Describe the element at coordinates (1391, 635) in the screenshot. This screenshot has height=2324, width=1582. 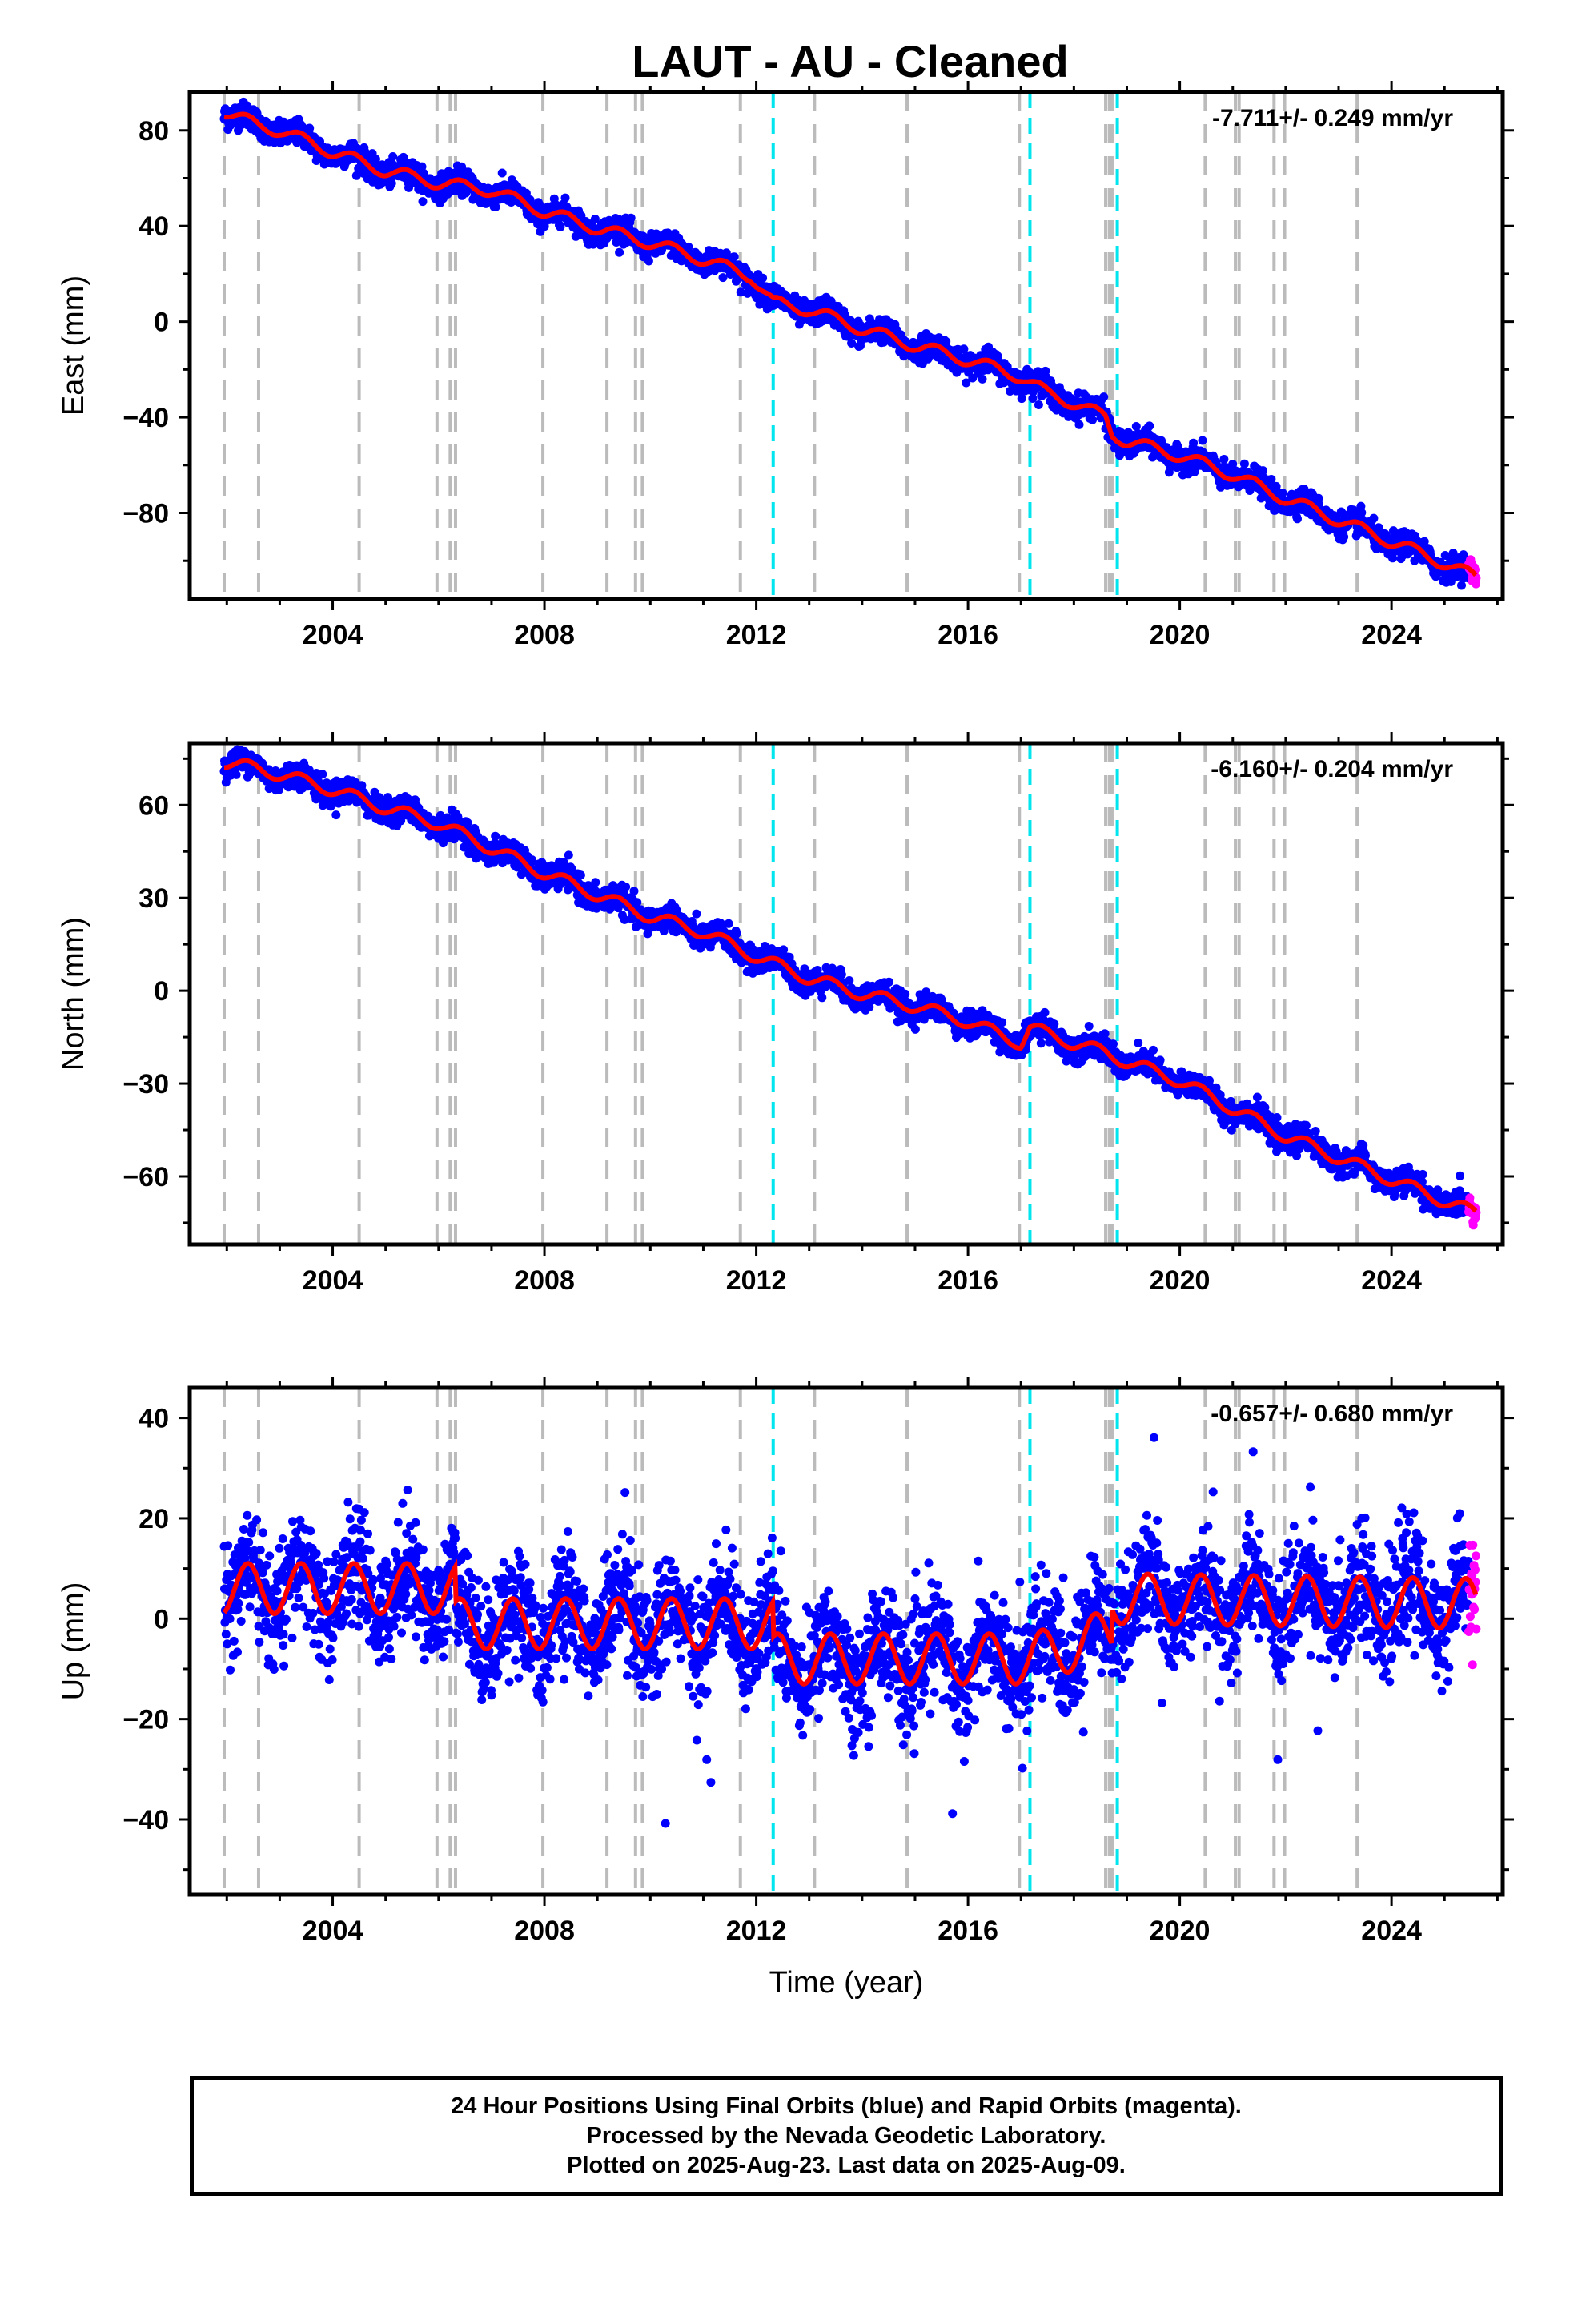
I see `x-tick-label: 2024` at that location.